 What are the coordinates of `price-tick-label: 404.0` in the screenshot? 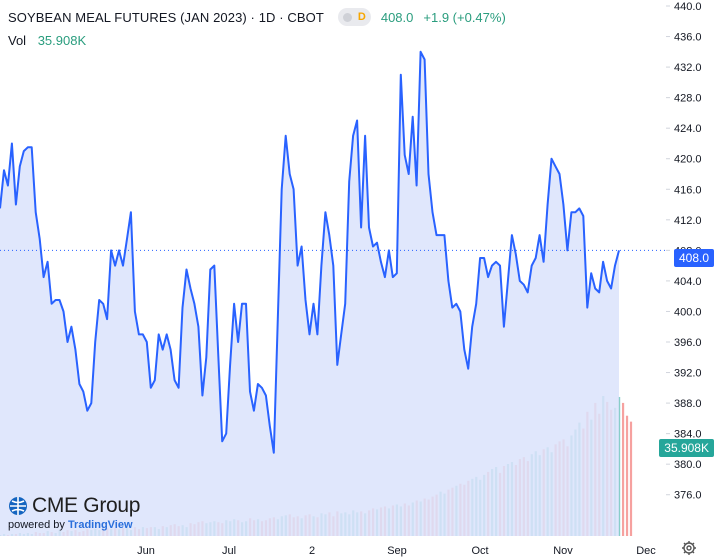 It's located at (688, 282).